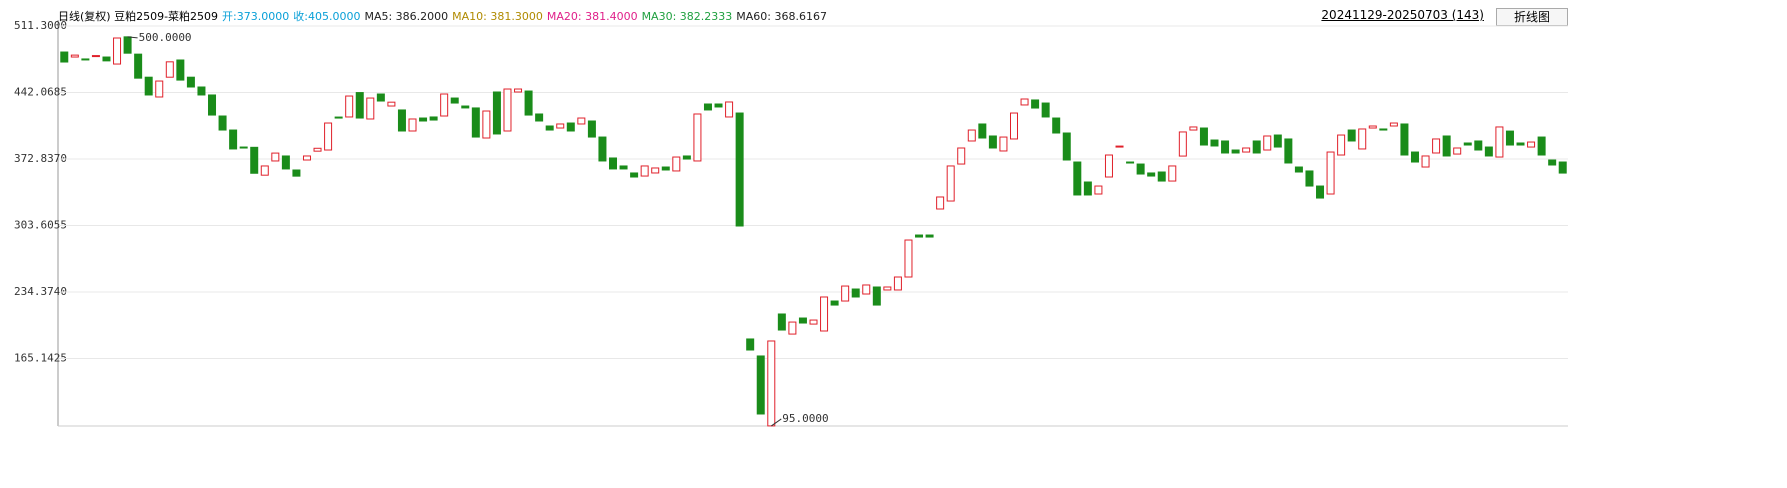 This screenshot has width=1787, height=488. I want to click on indicator: MA60: 368.6167, so click(781, 16).